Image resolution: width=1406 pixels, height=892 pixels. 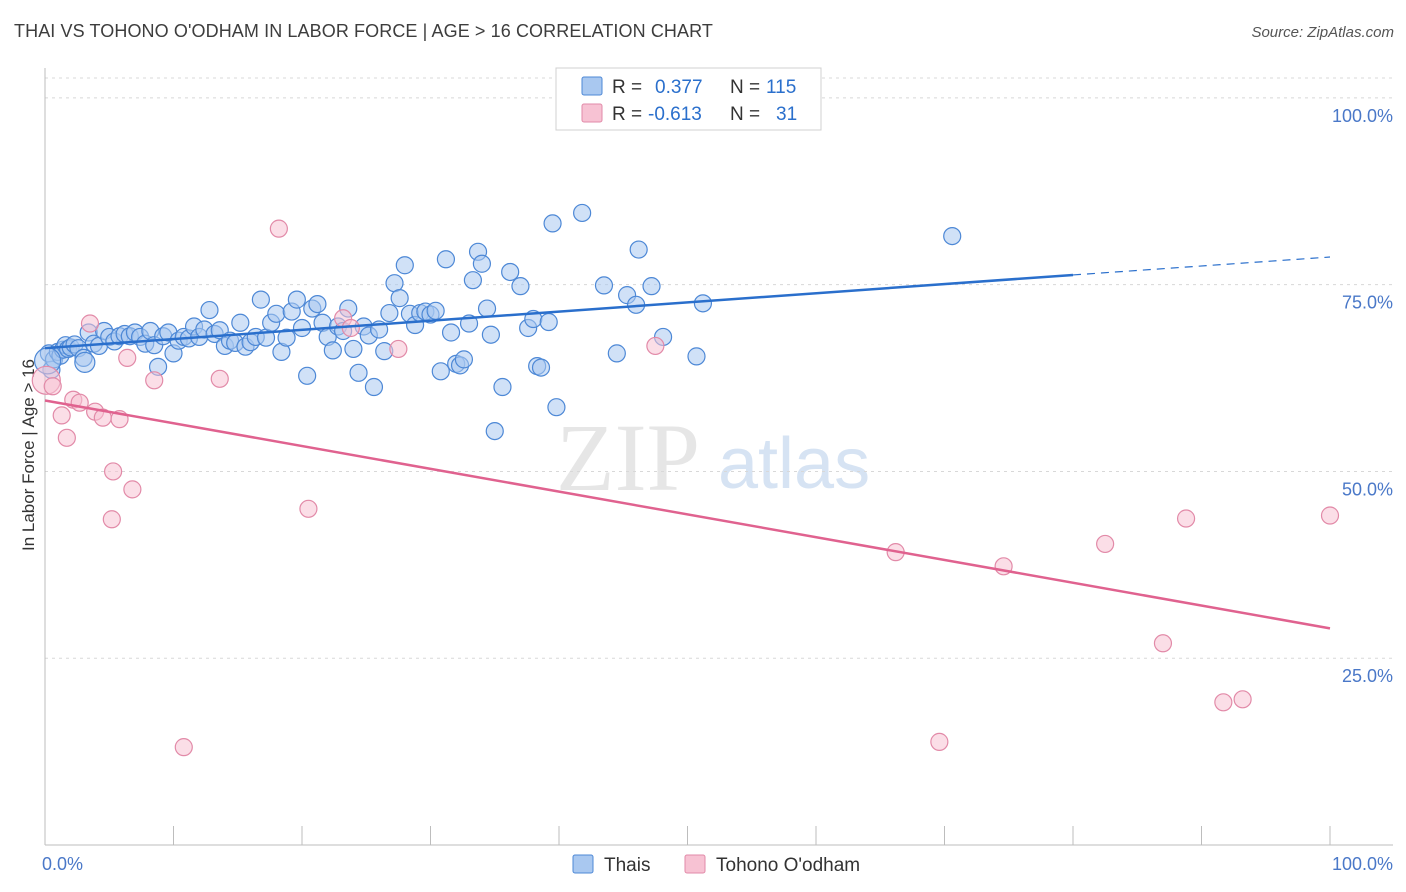 I want to click on tohono-swatch-top, so click(x=592, y=113).